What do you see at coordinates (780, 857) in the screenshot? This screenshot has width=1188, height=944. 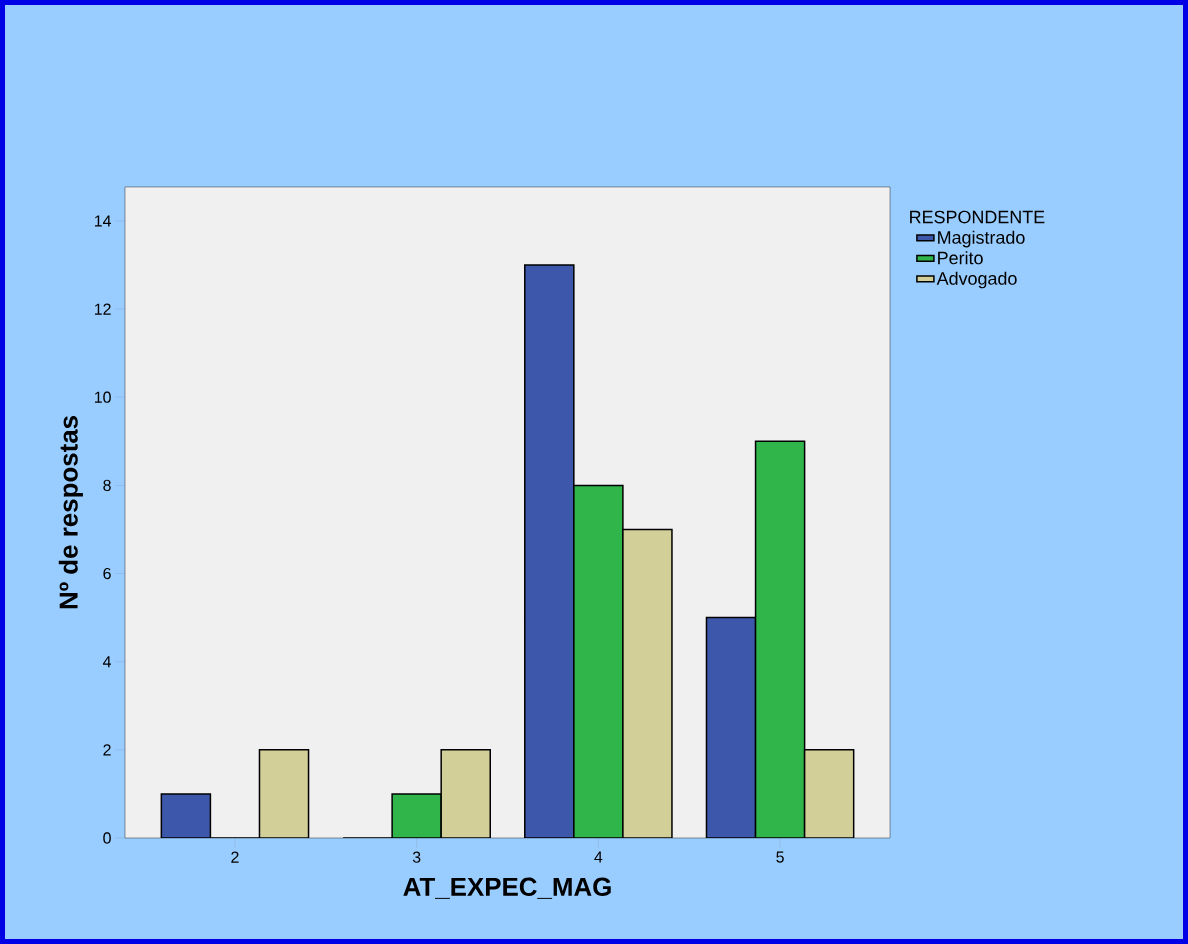 I see `x-tick-label: 5` at bounding box center [780, 857].